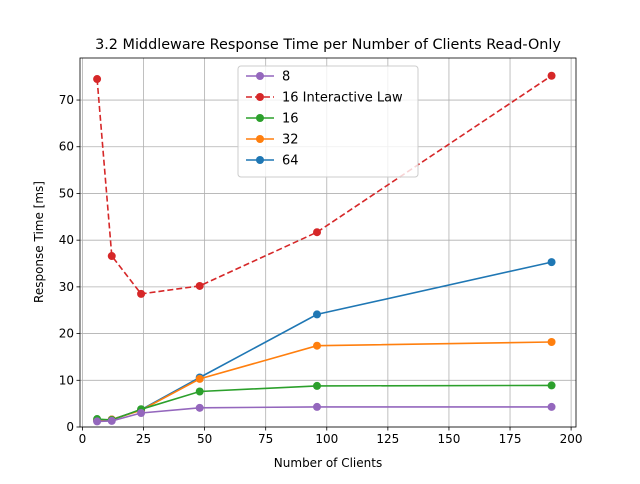  I want to click on y-tick-label: 50, so click(66, 193).